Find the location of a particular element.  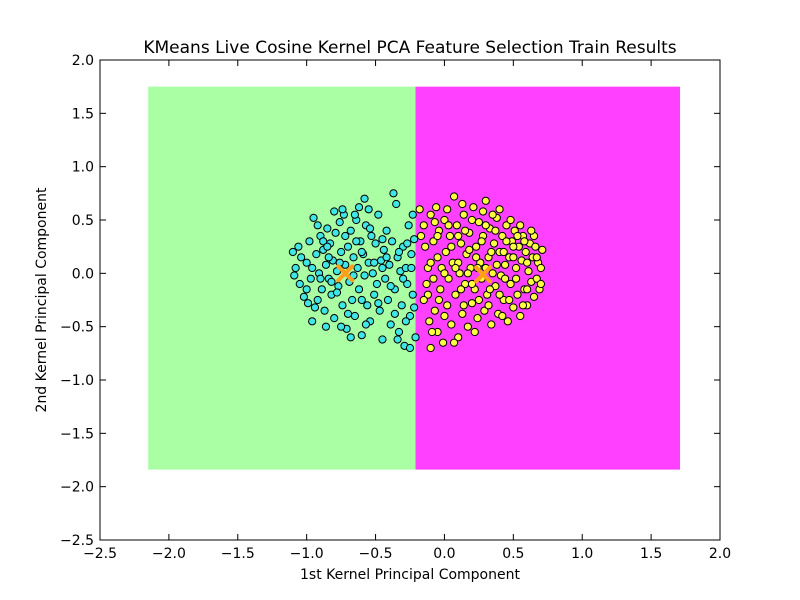

centroid-marker is located at coordinates (483, 274).